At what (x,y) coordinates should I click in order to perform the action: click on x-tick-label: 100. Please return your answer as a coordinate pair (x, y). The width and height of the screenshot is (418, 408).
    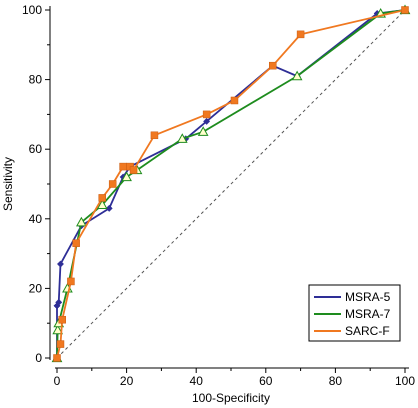
    Looking at the image, I should click on (405, 381).